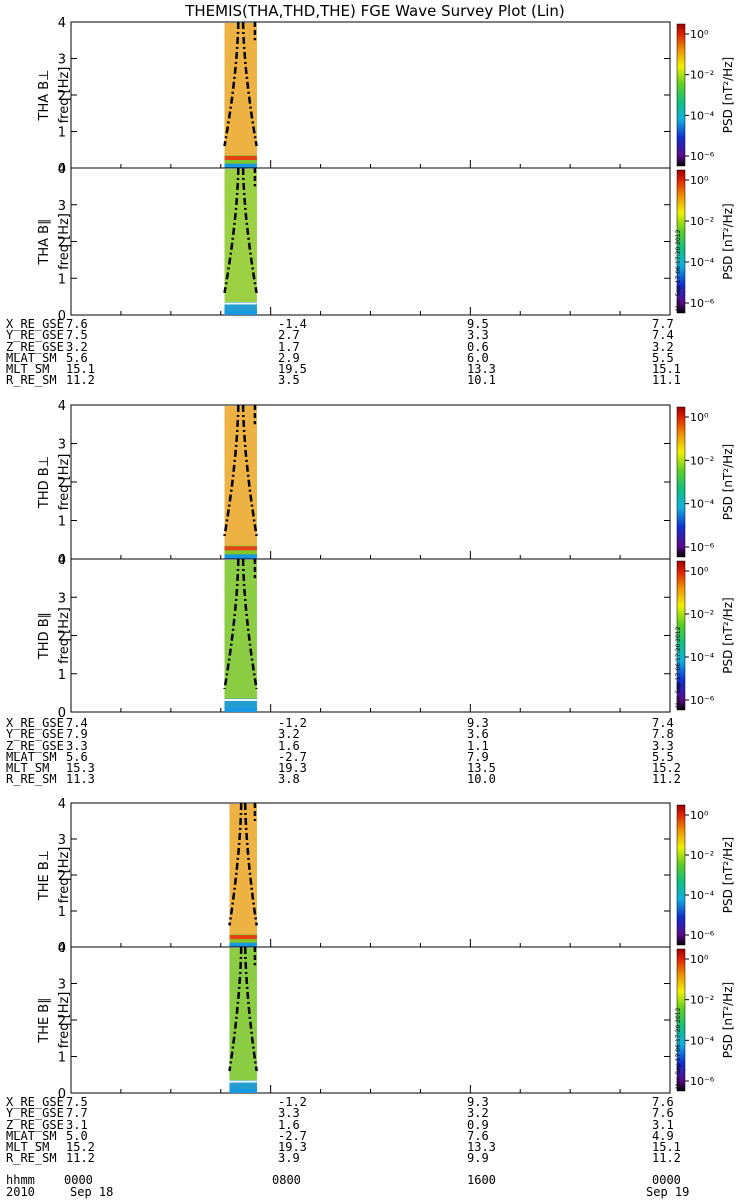 Image resolution: width=750 pixels, height=1200 pixels. Describe the element at coordinates (356, 1102) in the screenshot. I see `ephemeris-row: X_RE_GSE 7.5 -1.2 9.3 7.6` at that location.